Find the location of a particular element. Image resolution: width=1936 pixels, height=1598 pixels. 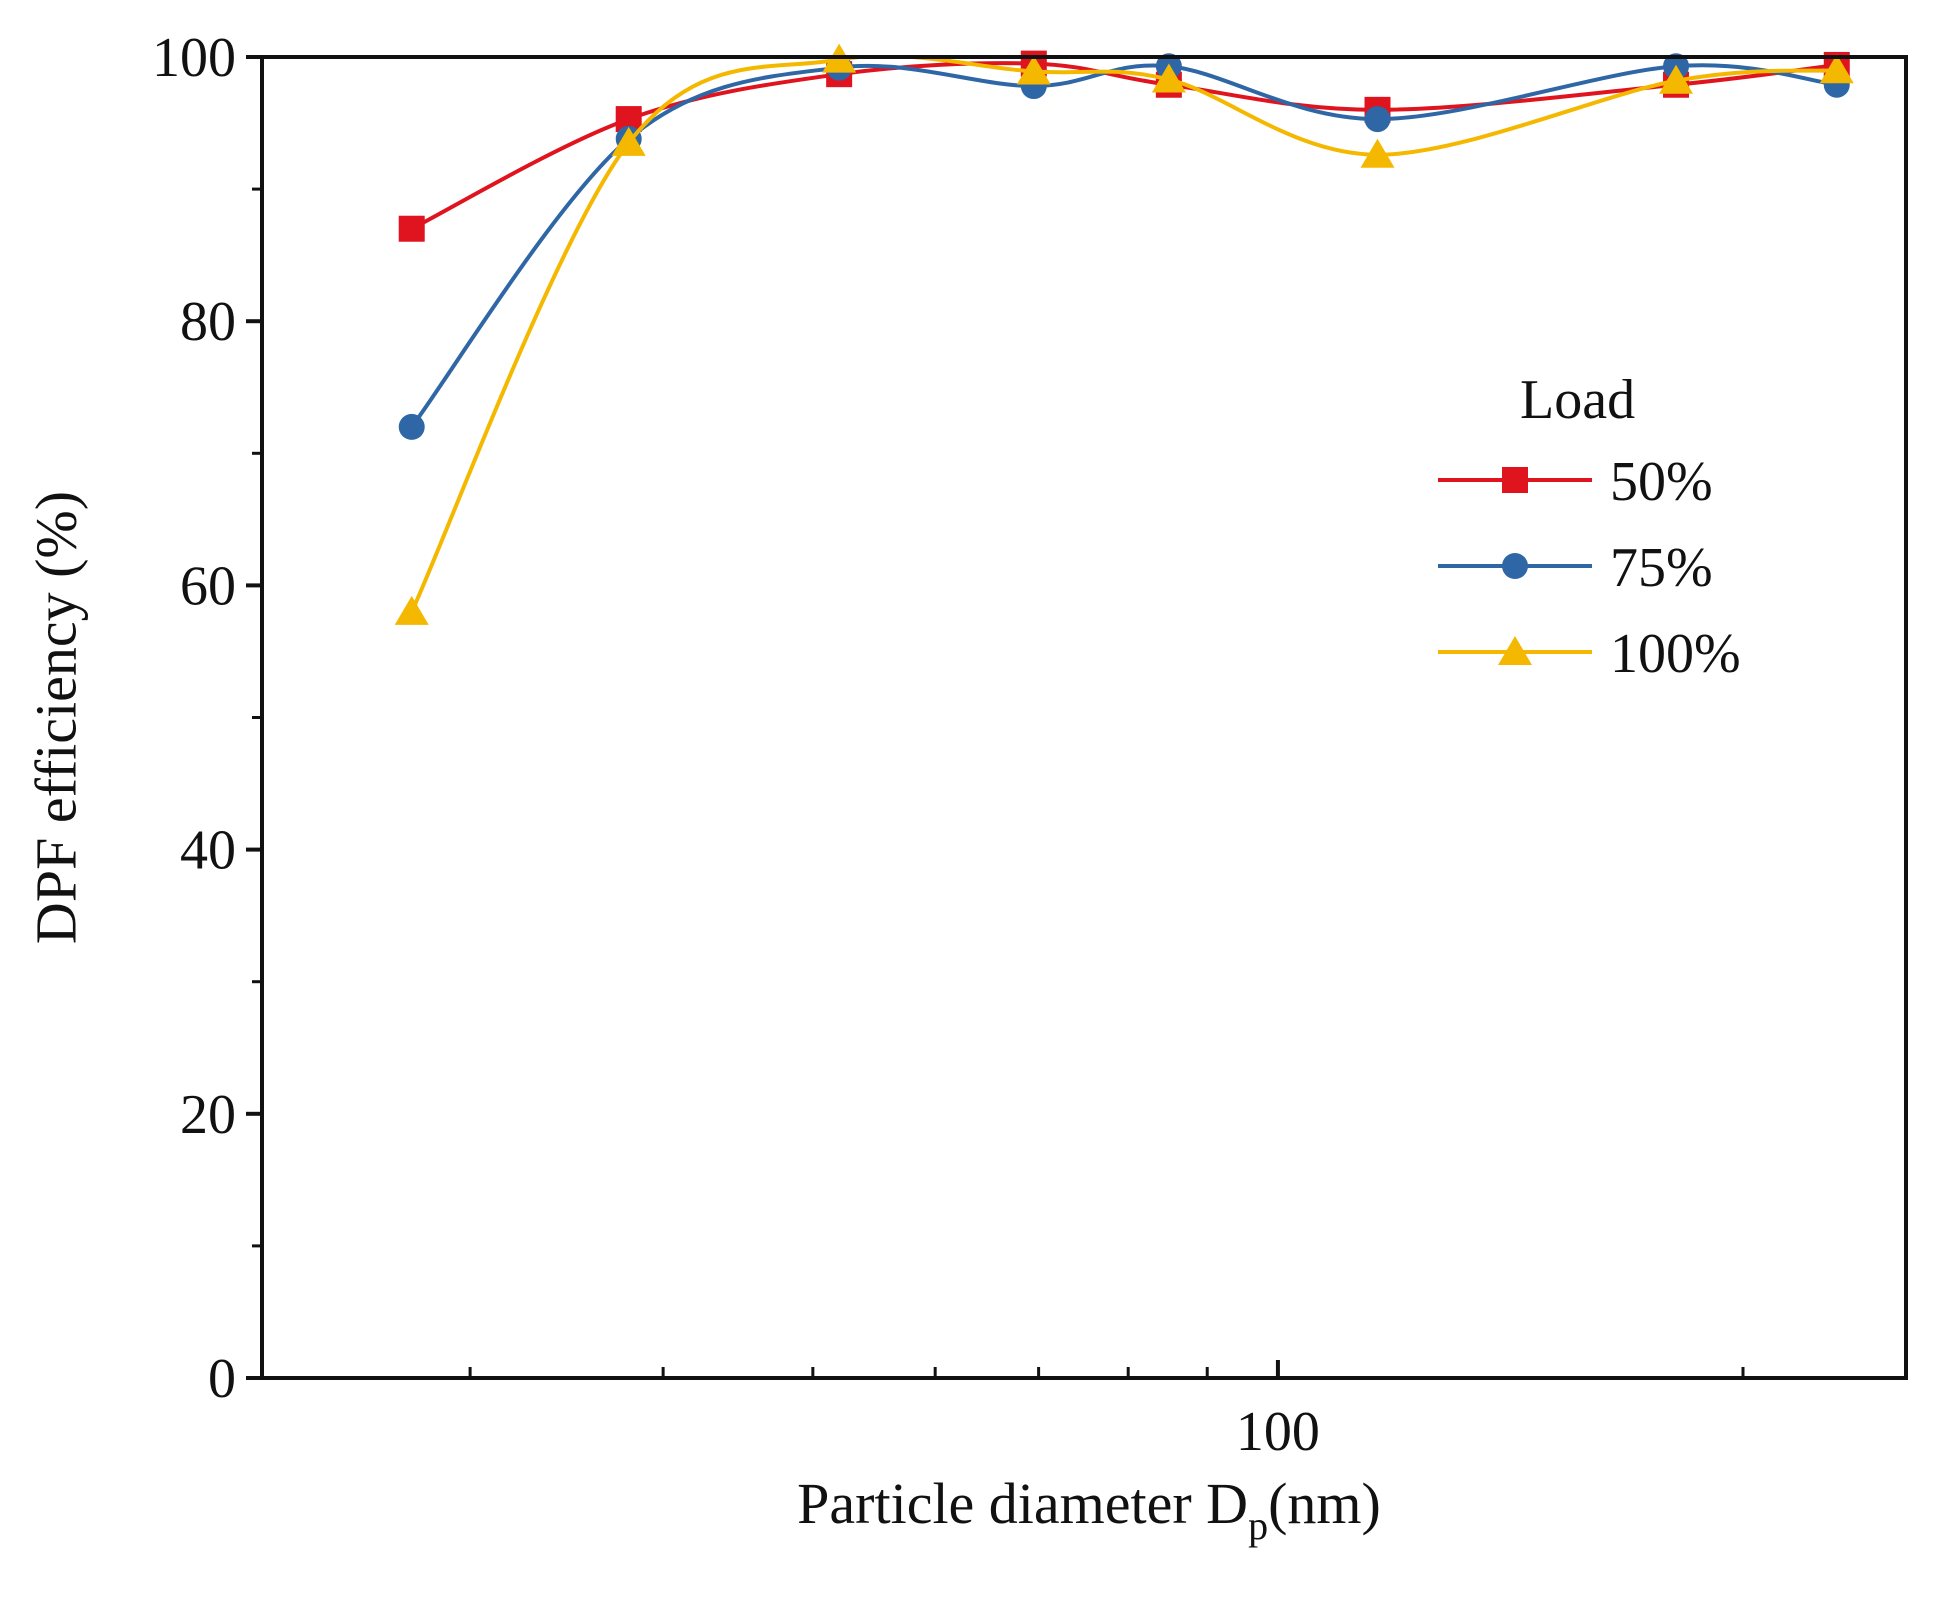

y-tick-label: 20 is located at coordinates (208, 1115).